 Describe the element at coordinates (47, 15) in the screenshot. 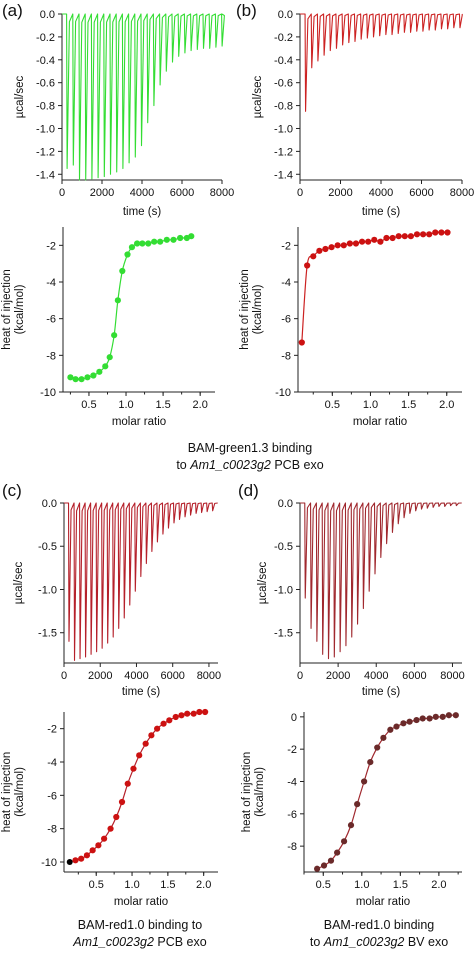

I see `panel-a-raw-ytick-label: 0.0` at that location.